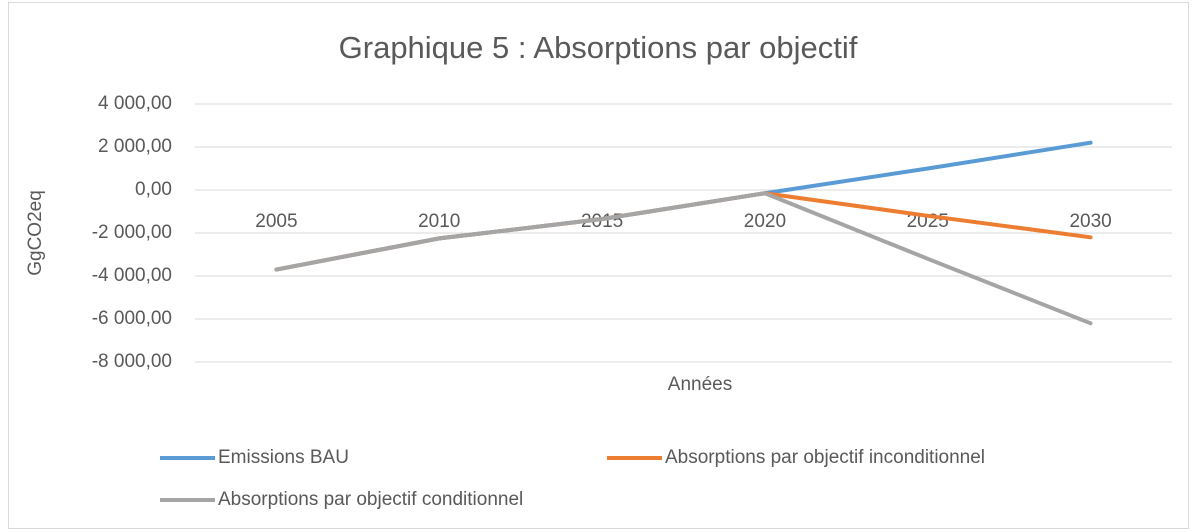 This screenshot has height=532, width=1197. I want to click on y-tick-label: -6 000,00, so click(132, 318).